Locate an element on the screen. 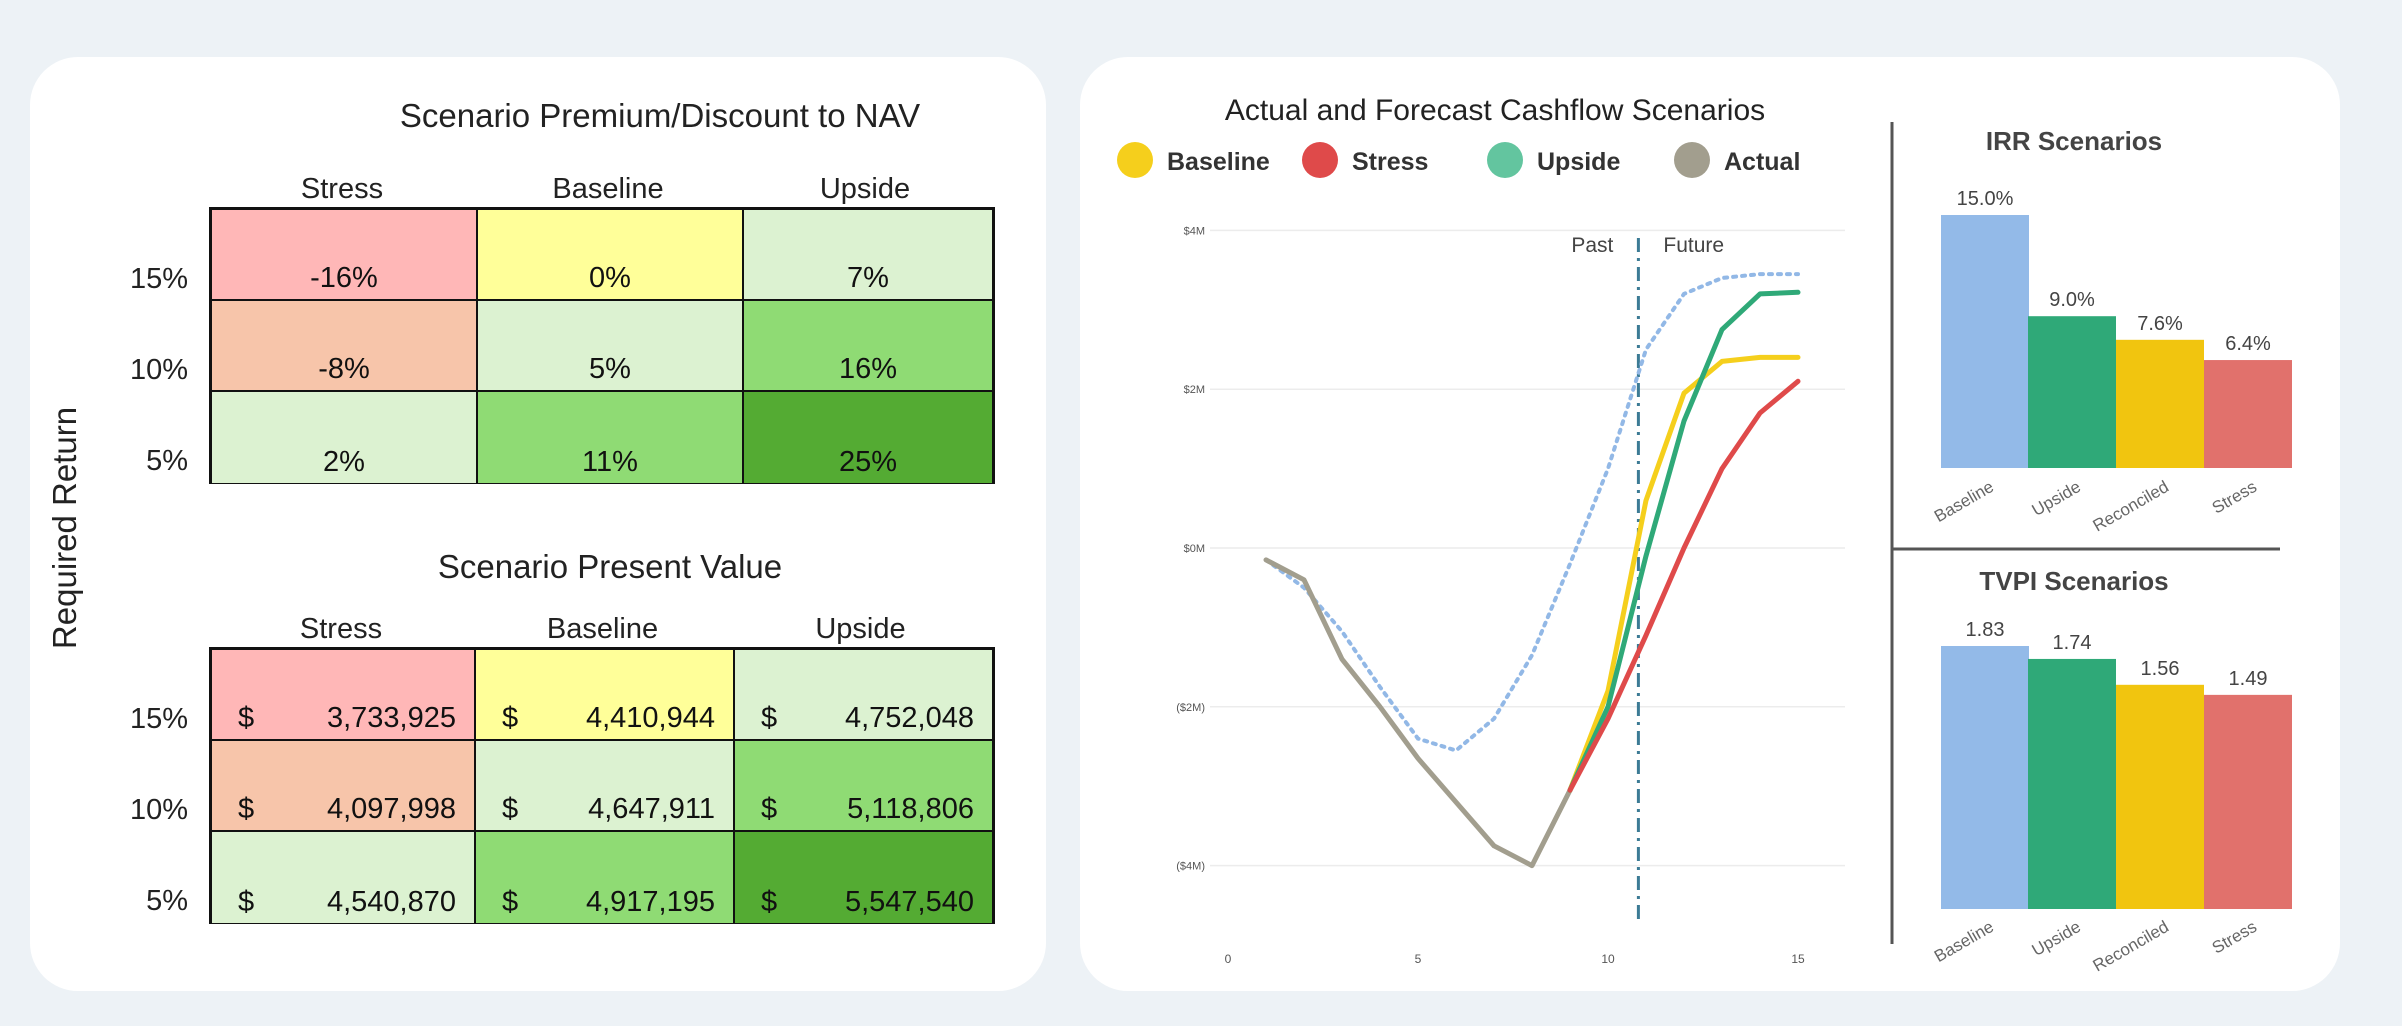 This screenshot has height=1026, width=2402. cell-value: 16% is located at coordinates (868, 369).